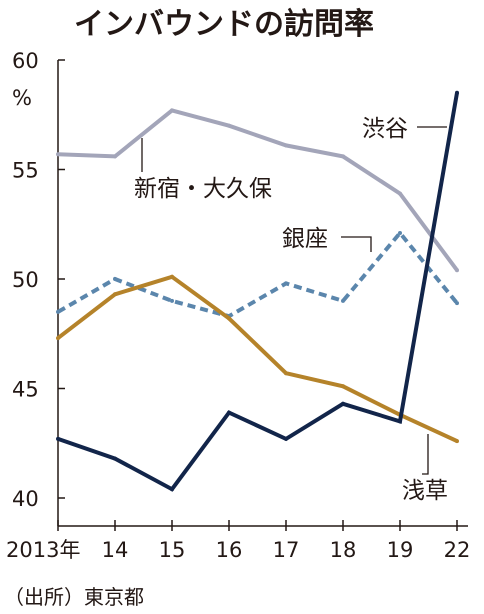  What do you see at coordinates (305, 239) in the screenshot?
I see `series-label-2: 銀座` at bounding box center [305, 239].